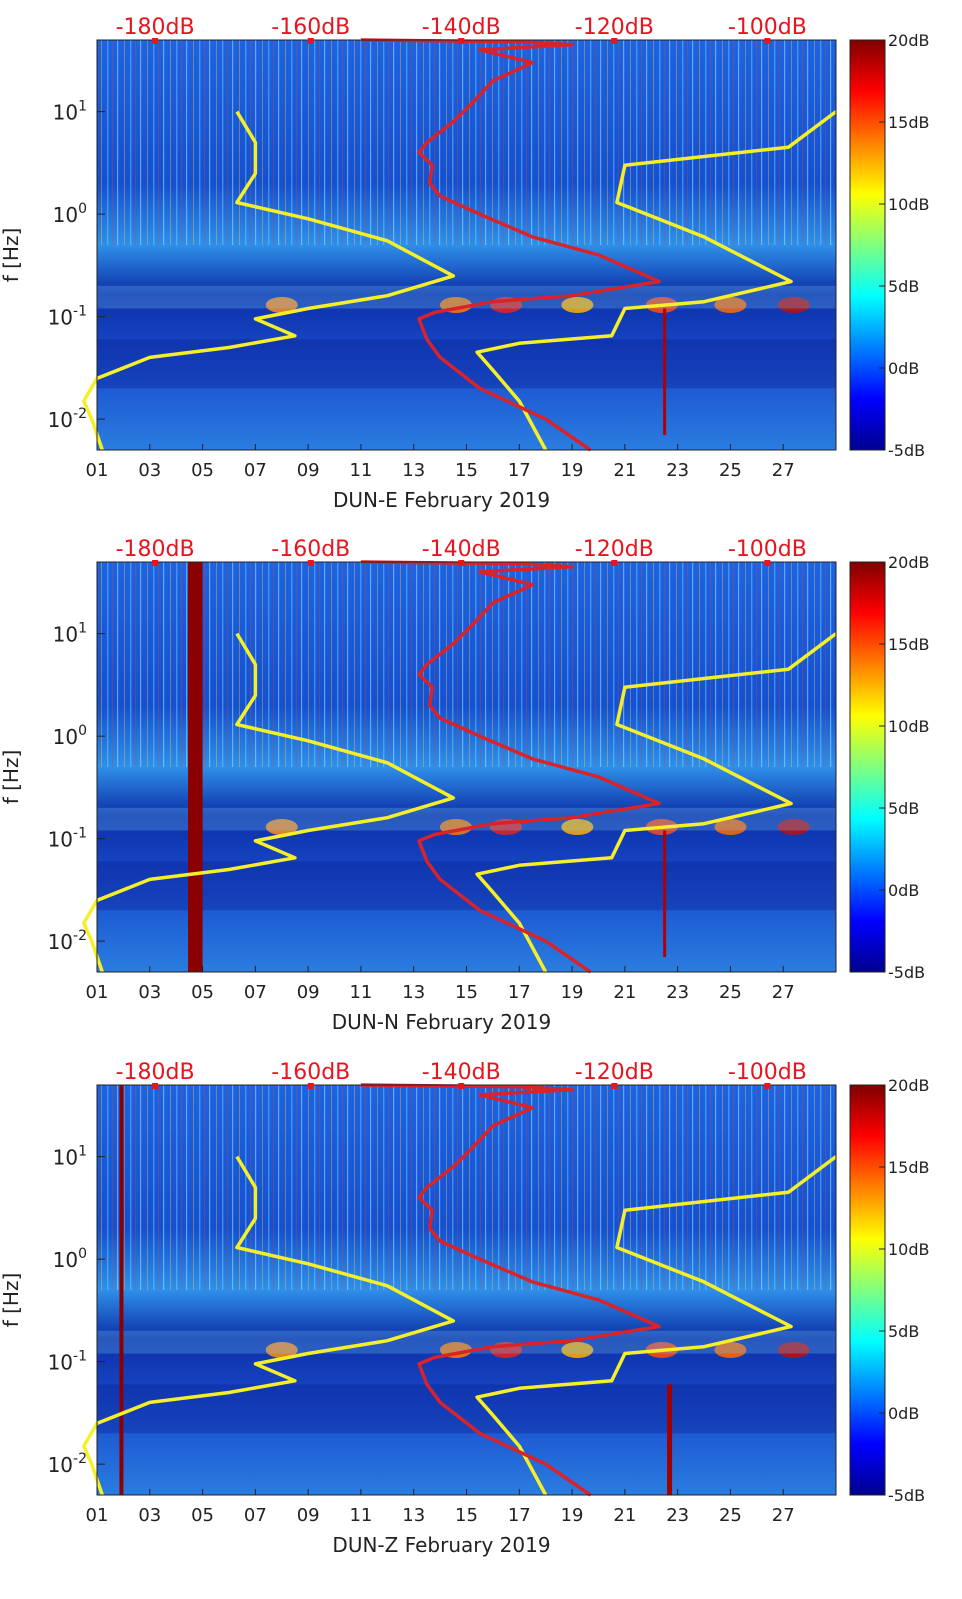 The width and height of the screenshot is (962, 1599). I want to click on psd-median-line, so click(510, 1290).